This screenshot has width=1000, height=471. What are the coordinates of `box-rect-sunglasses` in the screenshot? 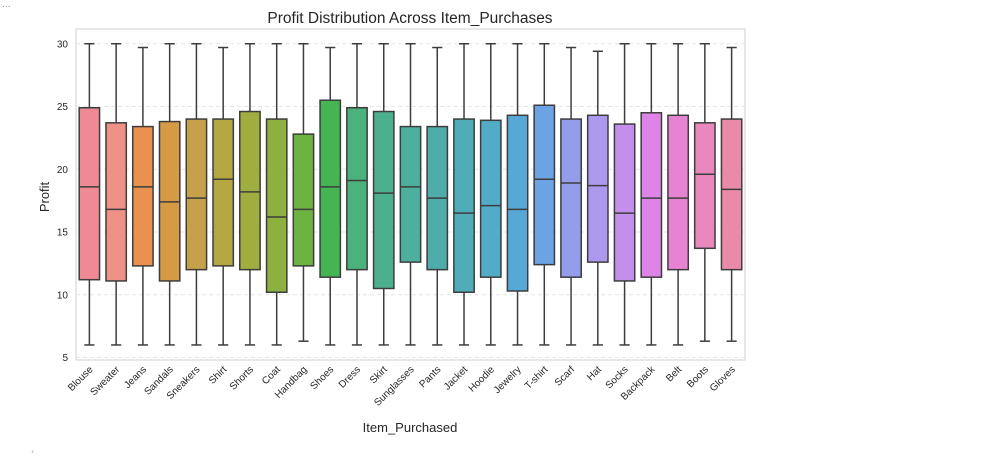 It's located at (410, 194).